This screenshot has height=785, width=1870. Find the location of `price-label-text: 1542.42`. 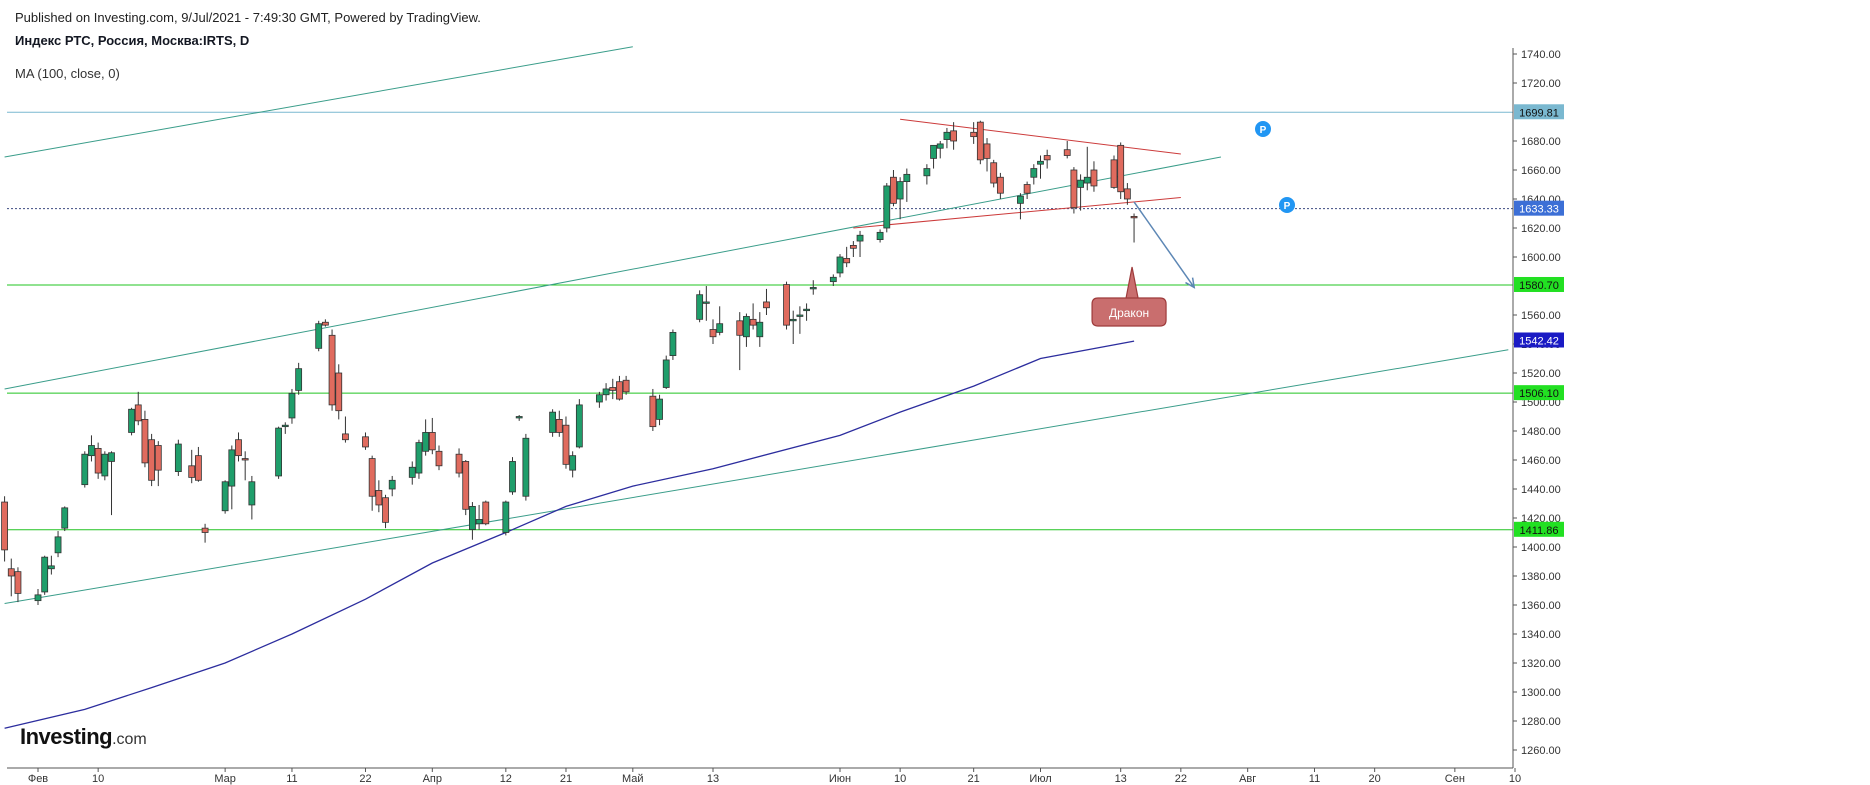

price-label-text: 1542.42 is located at coordinates (1539, 341).